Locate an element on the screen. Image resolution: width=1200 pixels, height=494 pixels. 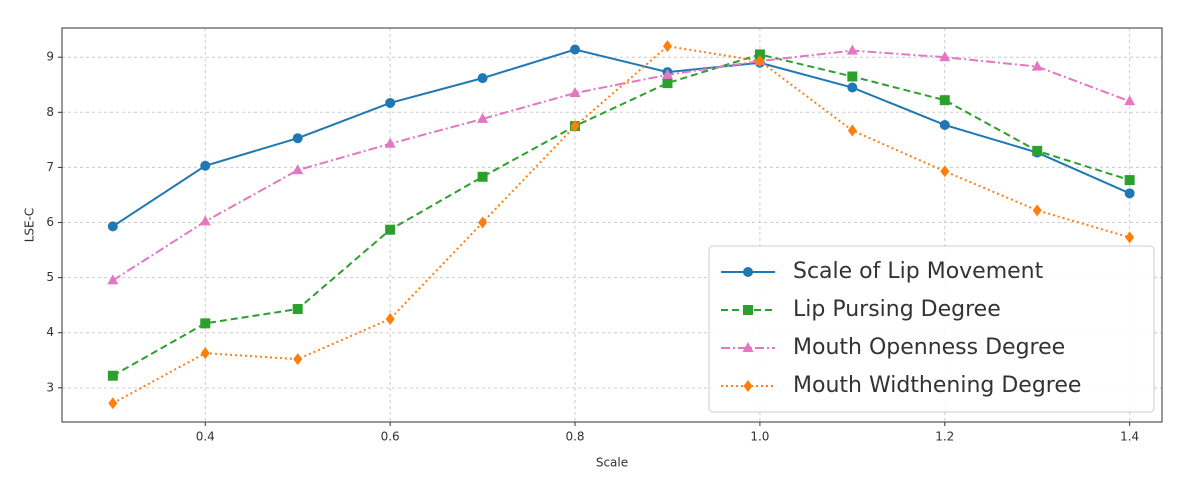
legend-label: Scale of Lip Movement is located at coordinates (918, 271).